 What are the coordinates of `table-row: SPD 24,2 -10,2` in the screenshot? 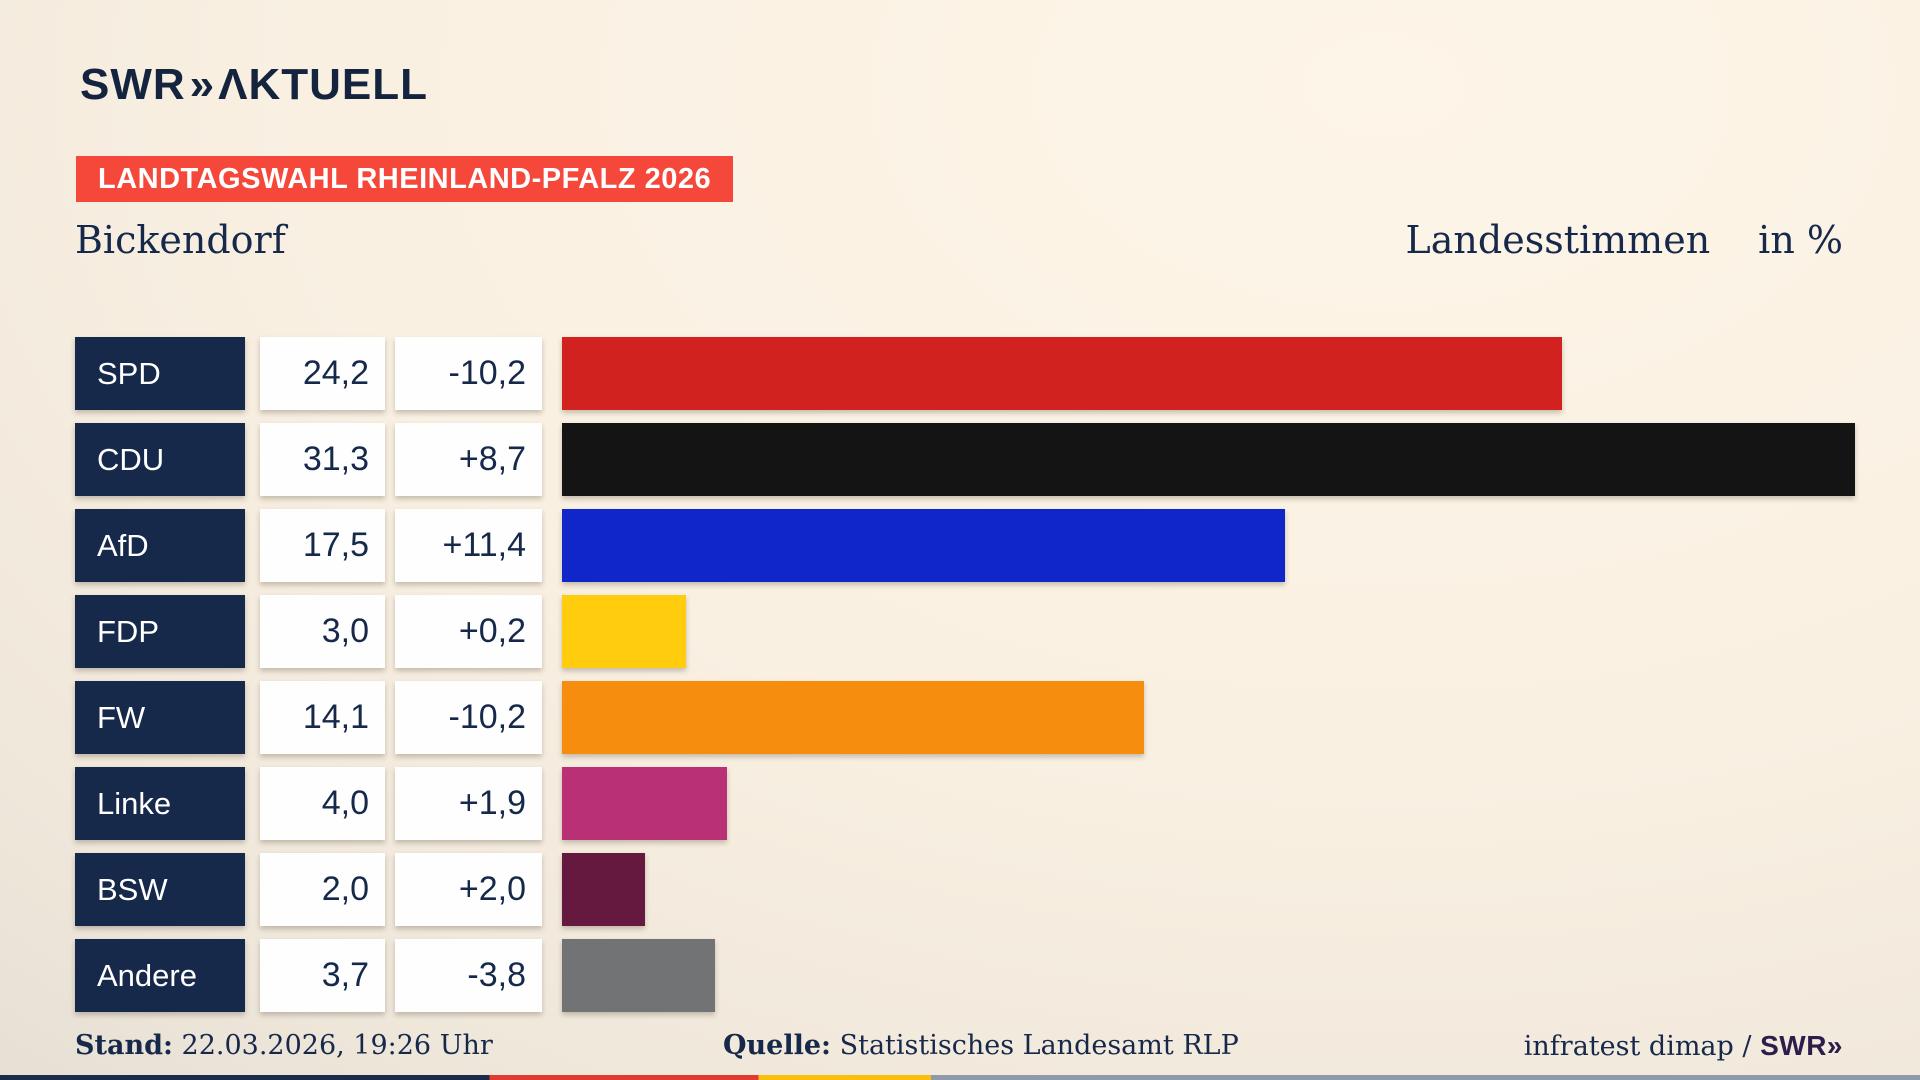 It's located at (960, 373).